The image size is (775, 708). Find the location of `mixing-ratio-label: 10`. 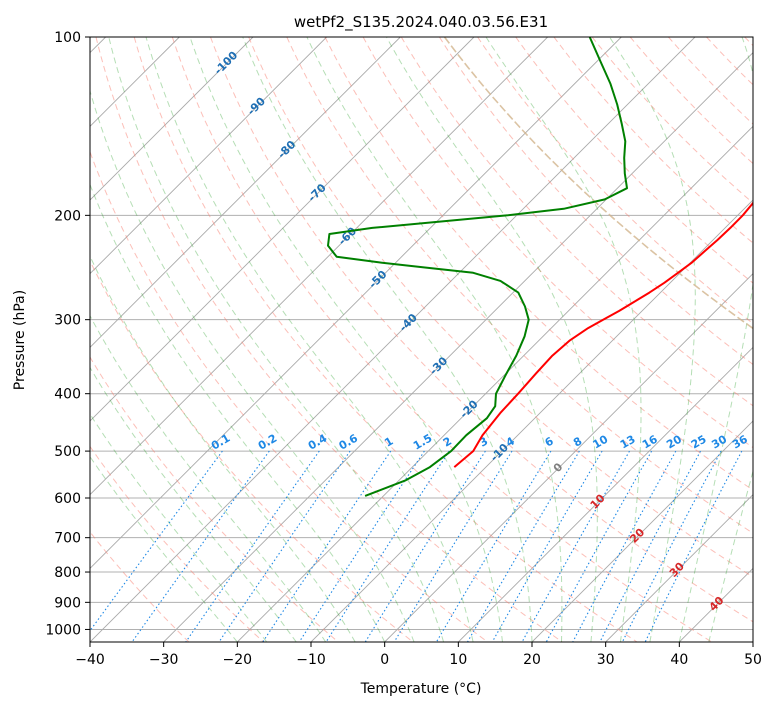

mixing-ratio-label: 10 is located at coordinates (601, 441).